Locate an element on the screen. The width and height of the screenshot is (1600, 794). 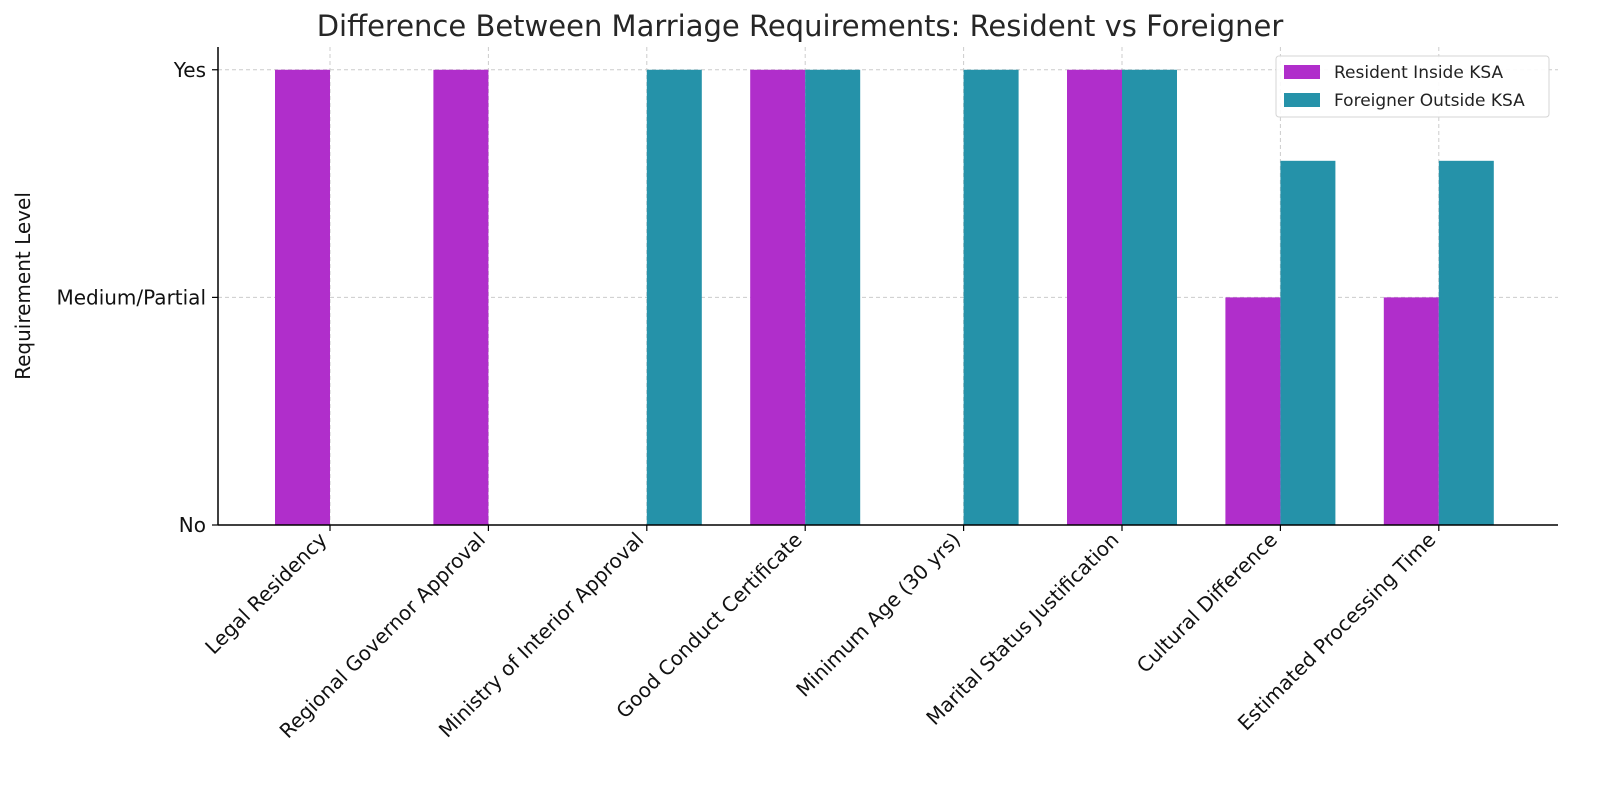
legend-label: Resident Inside KSA is located at coordinates (1418, 73).